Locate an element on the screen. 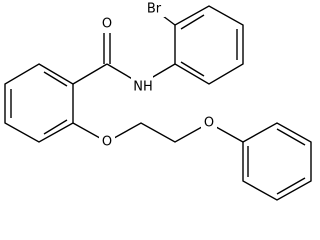 The height and width of the screenshot is (240, 320). atom-label: Br is located at coordinates (154, 9).